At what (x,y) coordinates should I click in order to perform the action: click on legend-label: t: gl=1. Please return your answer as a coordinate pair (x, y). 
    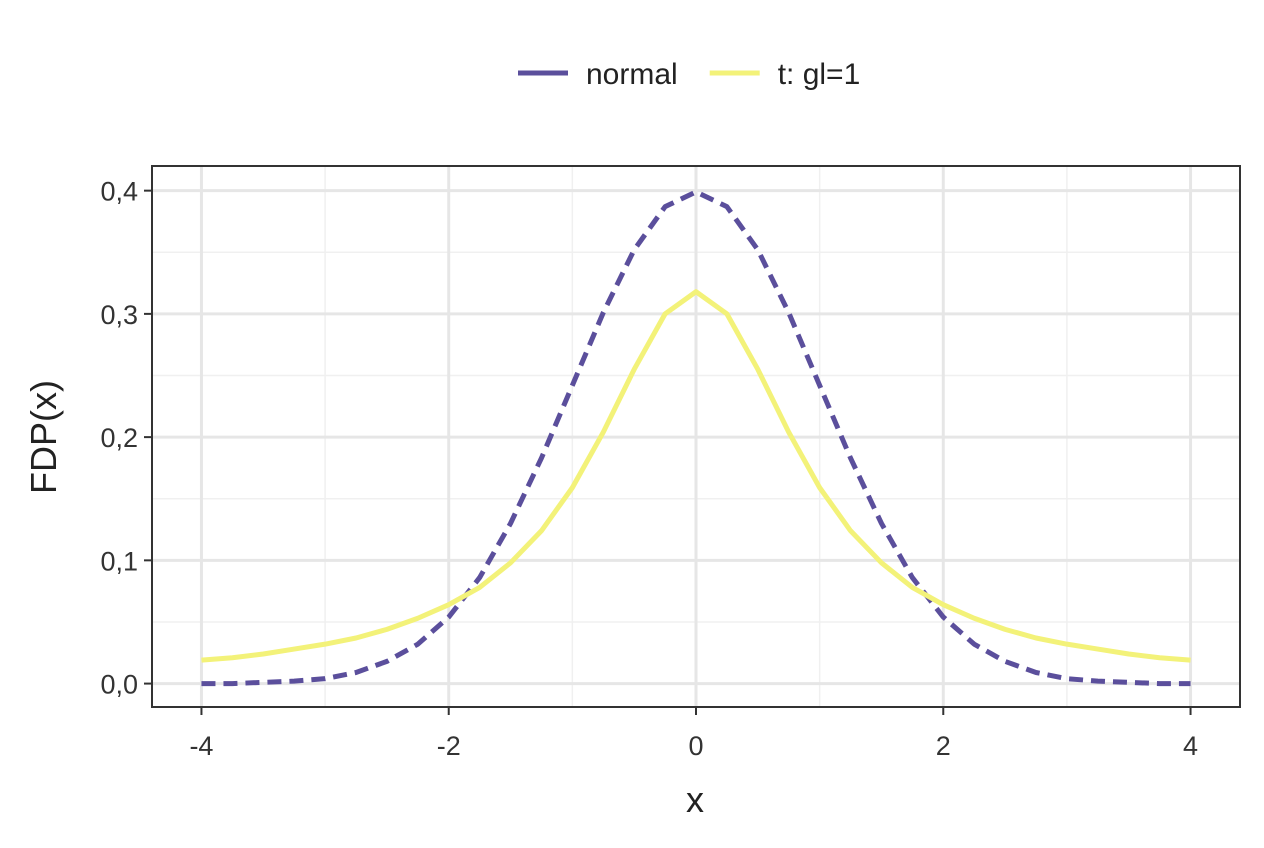
    Looking at the image, I should click on (819, 74).